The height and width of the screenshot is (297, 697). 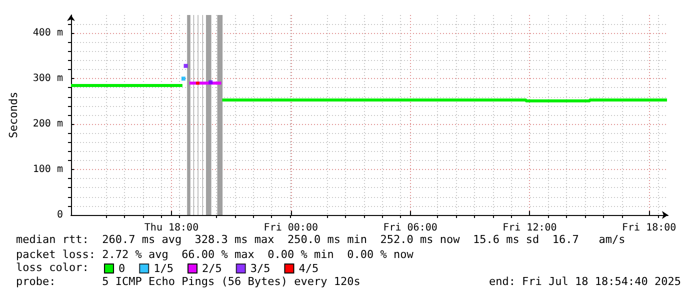 What do you see at coordinates (529, 228) in the screenshot?
I see `x-tick-label: Fri 12:00` at bounding box center [529, 228].